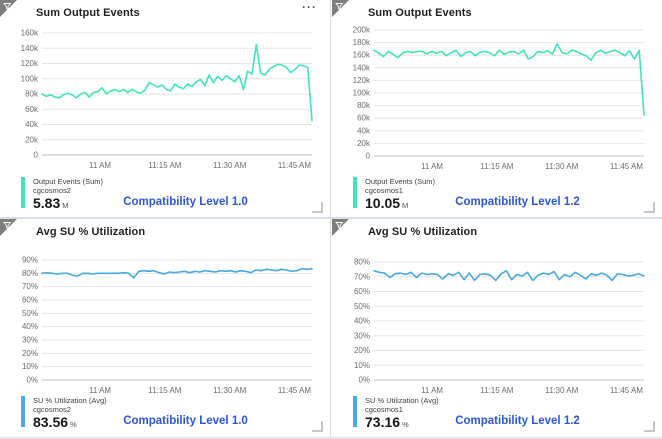 Image resolution: width=662 pixels, height=439 pixels. I want to click on dashboard-bottom-edge, so click(331, 438).